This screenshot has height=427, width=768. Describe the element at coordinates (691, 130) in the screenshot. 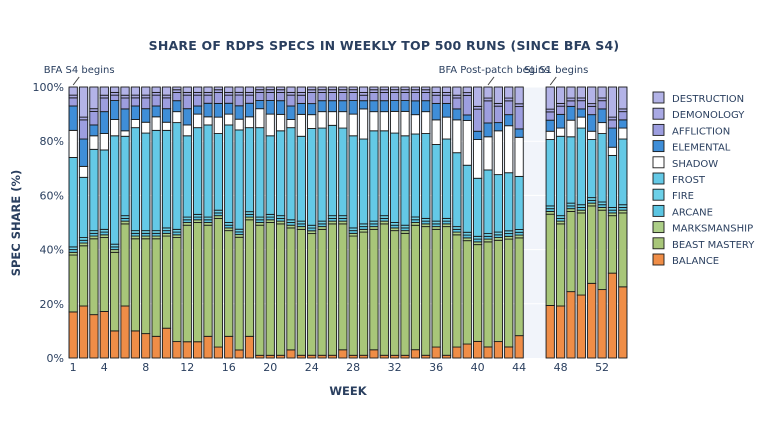

I see `legend-item-affliction: AFFLICTION` at that location.